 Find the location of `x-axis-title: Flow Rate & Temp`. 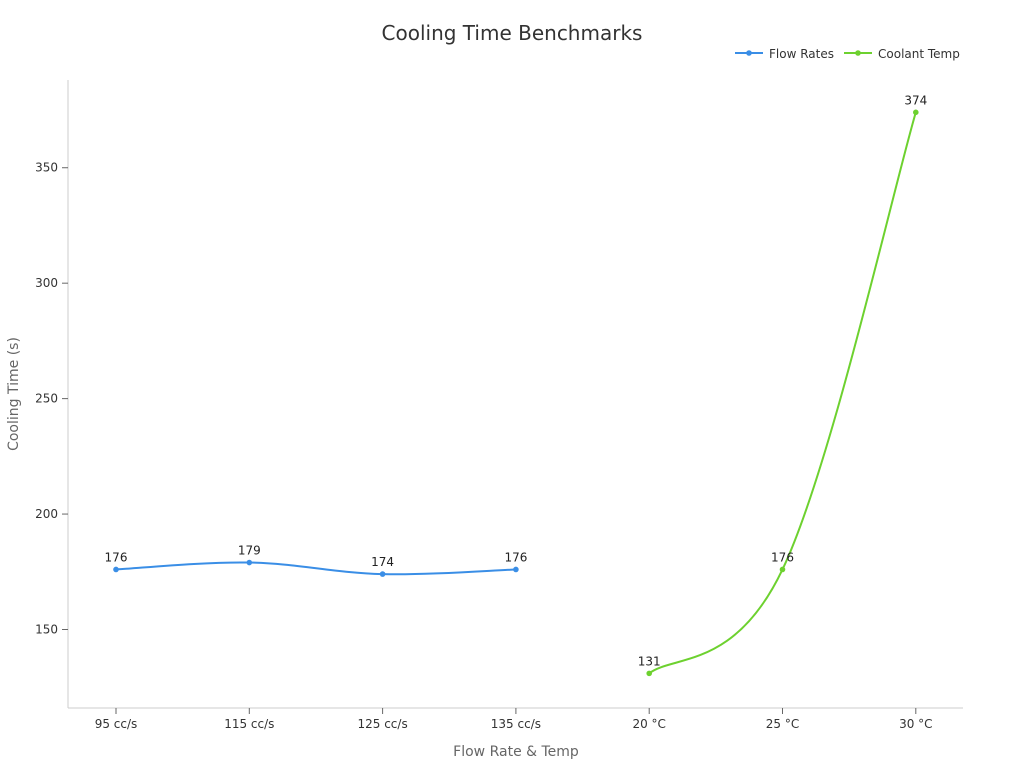

x-axis-title: Flow Rate & Temp is located at coordinates (516, 752).